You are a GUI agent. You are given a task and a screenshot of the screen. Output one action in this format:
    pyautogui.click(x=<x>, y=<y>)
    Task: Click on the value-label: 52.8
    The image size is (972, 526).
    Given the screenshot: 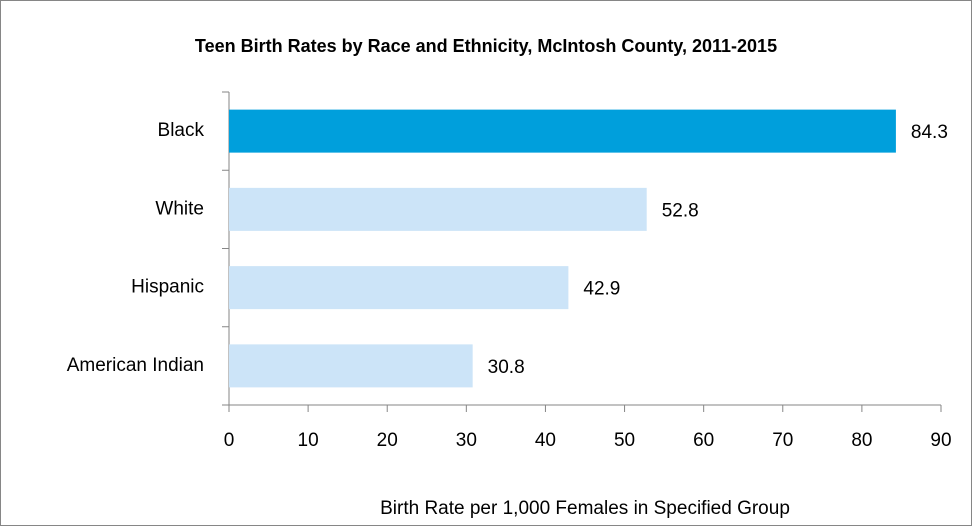 What is the action you would take?
    pyautogui.click(x=680, y=210)
    